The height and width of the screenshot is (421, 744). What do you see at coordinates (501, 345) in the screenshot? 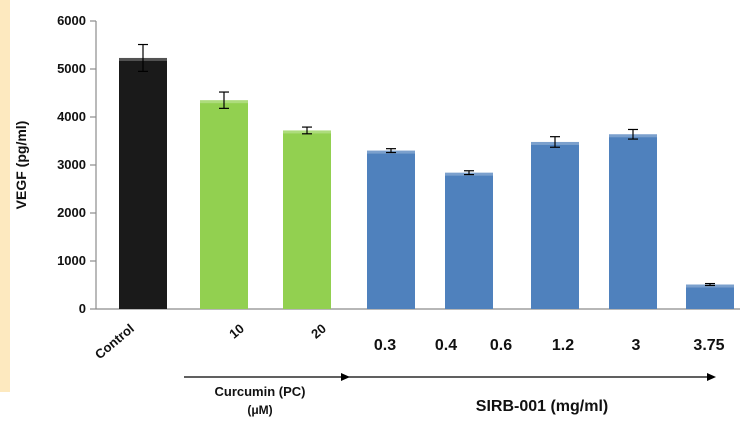
I see `category-label: 0.6` at bounding box center [501, 345].